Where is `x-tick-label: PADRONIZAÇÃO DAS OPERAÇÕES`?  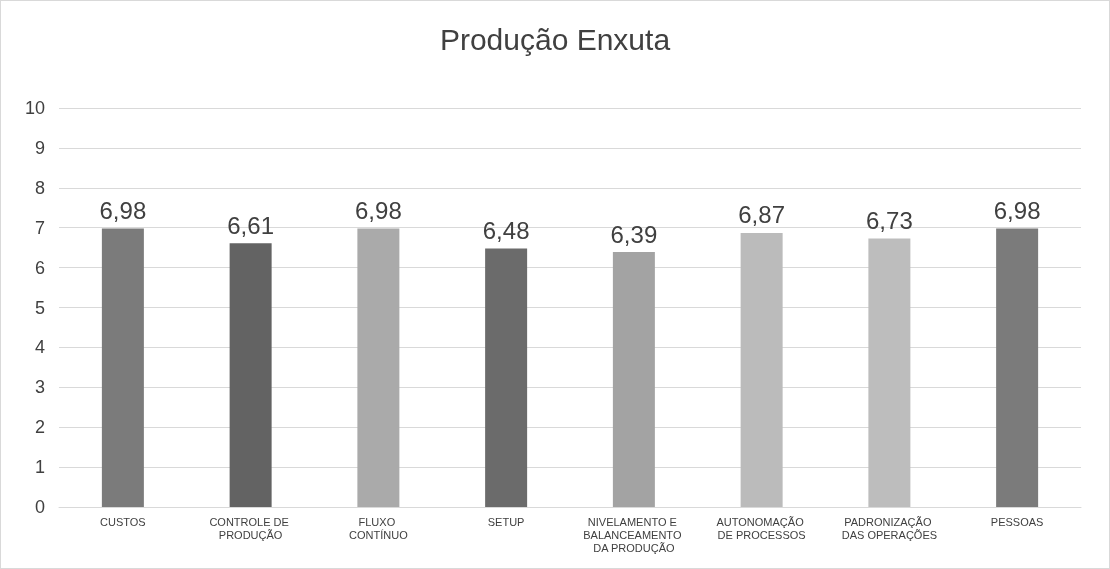
x-tick-label: PADRONIZAÇÃO DAS OPERAÇÕES is located at coordinates (889, 528).